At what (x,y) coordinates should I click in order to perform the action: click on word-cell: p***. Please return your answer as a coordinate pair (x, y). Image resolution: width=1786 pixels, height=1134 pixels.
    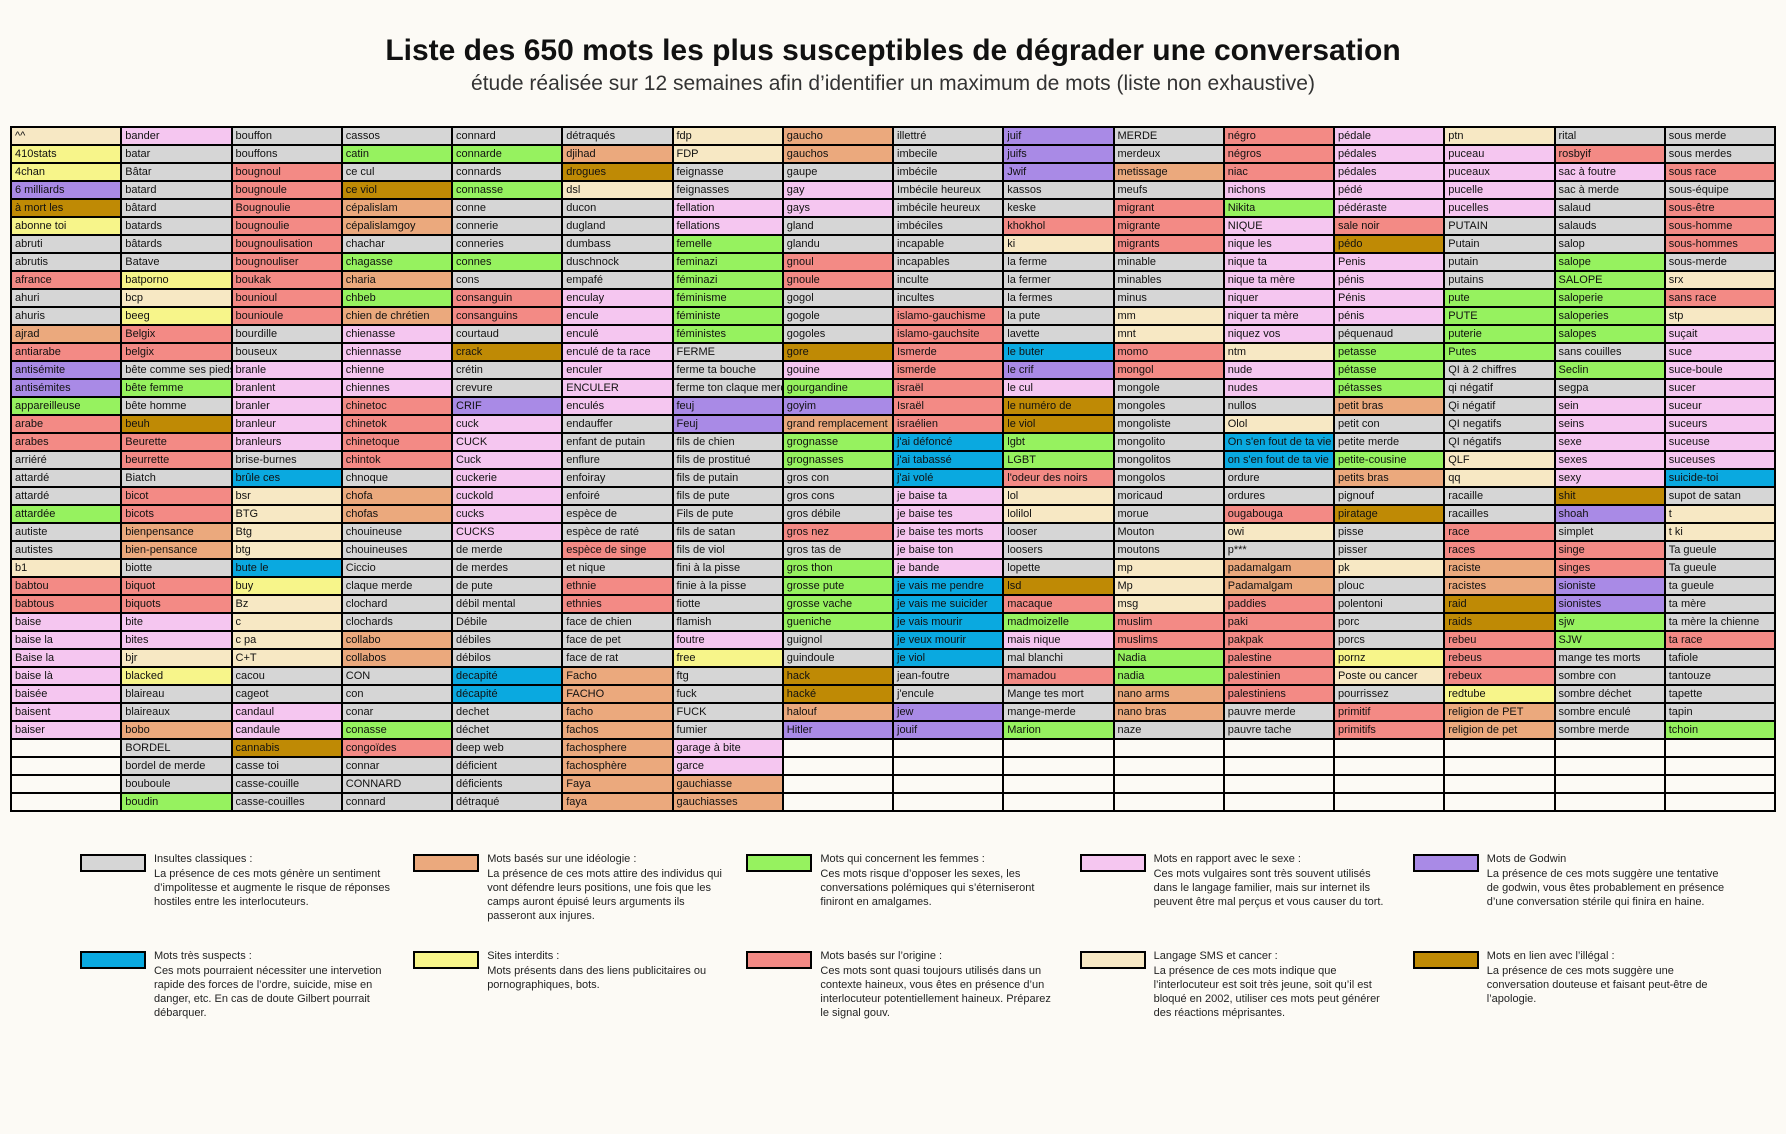
    Looking at the image, I should click on (1279, 551).